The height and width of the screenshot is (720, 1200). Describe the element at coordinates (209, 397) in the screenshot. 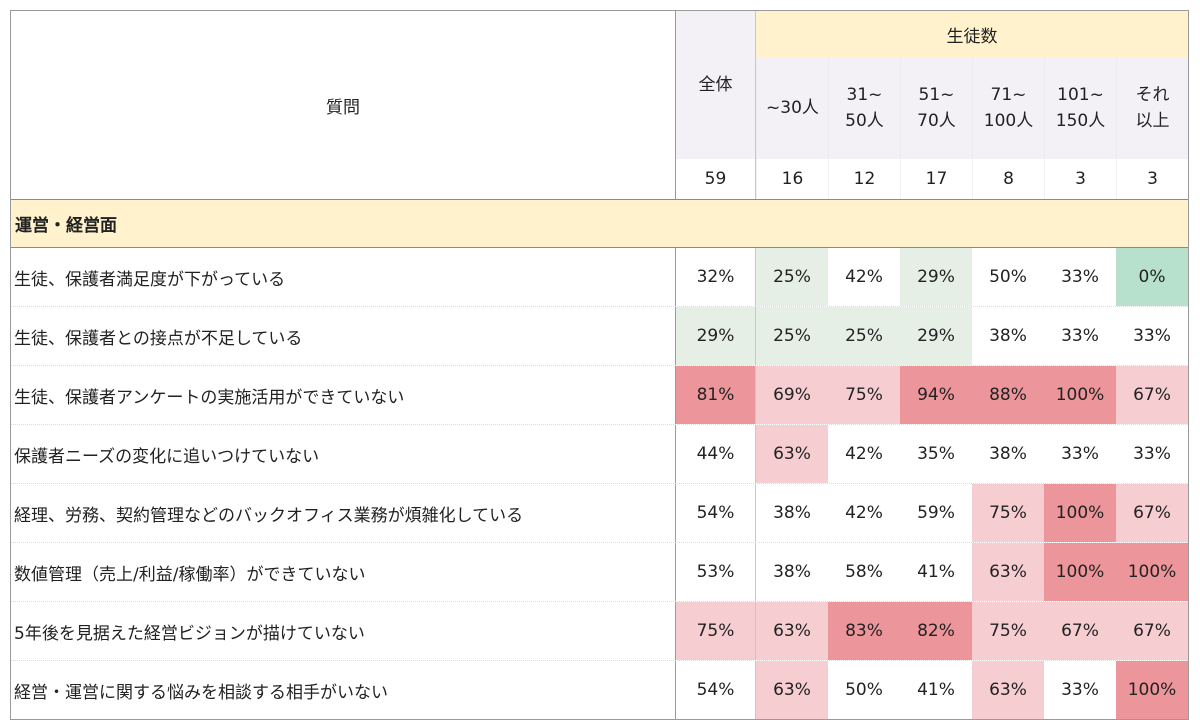

I see `question-text: 生徒、保護者アンケートの実施活用ができていない` at that location.